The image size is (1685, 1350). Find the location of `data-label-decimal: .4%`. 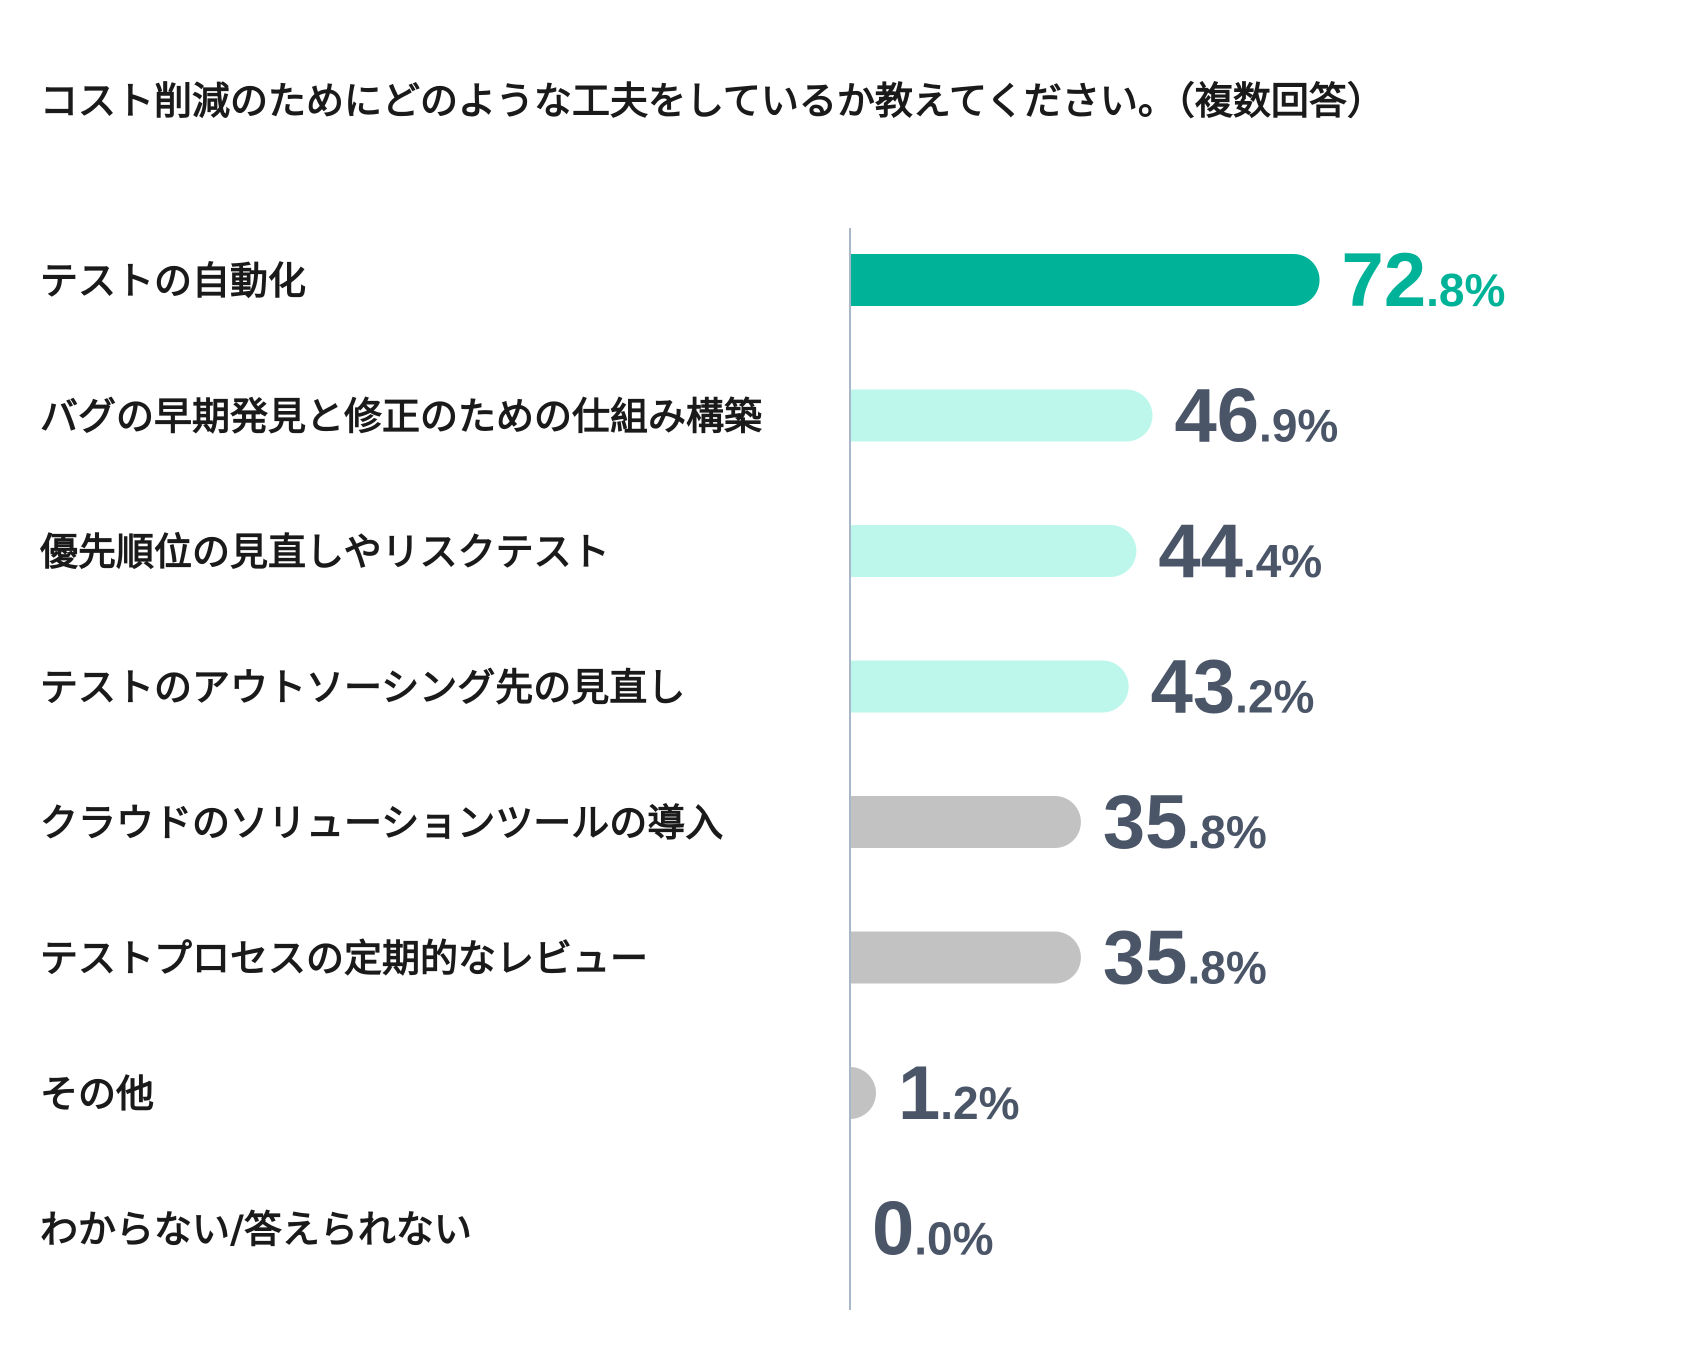

data-label-decimal: .4% is located at coordinates (1282, 561).